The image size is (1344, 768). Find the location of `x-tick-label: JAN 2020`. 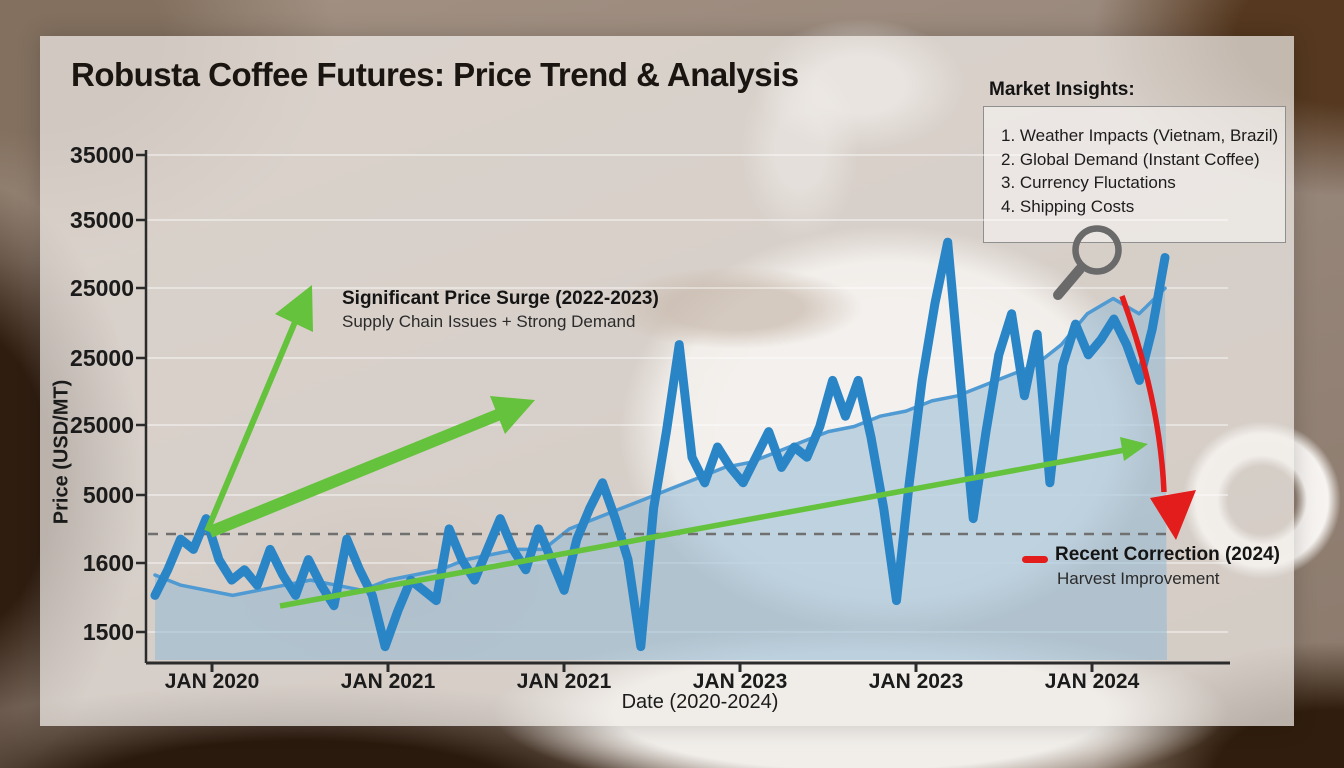

x-tick-label: JAN 2020 is located at coordinates (212, 681).